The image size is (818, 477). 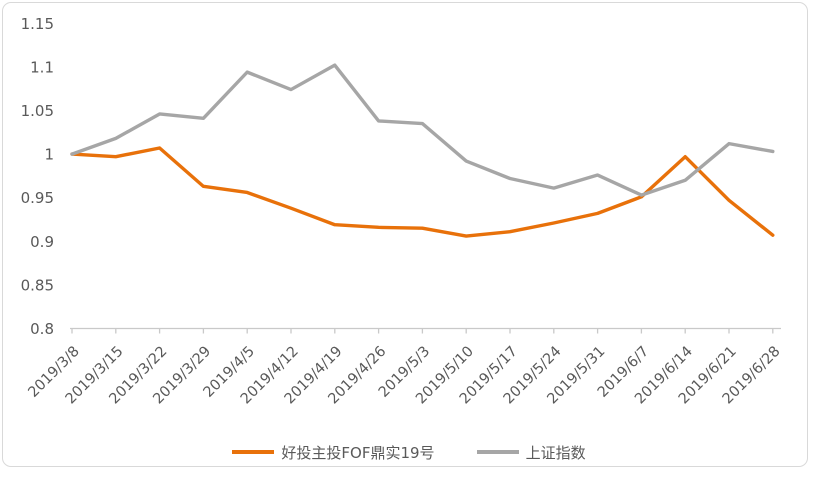 What do you see at coordinates (555, 452) in the screenshot?
I see `legend-label-index: 上证指数` at bounding box center [555, 452].